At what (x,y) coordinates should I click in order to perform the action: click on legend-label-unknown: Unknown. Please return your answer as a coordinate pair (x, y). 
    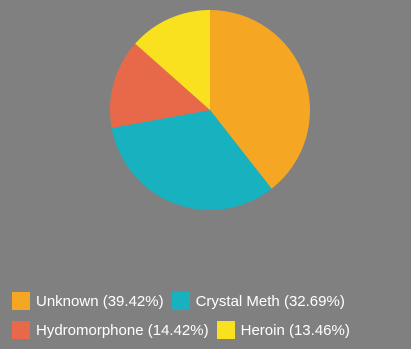
    Looking at the image, I should click on (67, 301).